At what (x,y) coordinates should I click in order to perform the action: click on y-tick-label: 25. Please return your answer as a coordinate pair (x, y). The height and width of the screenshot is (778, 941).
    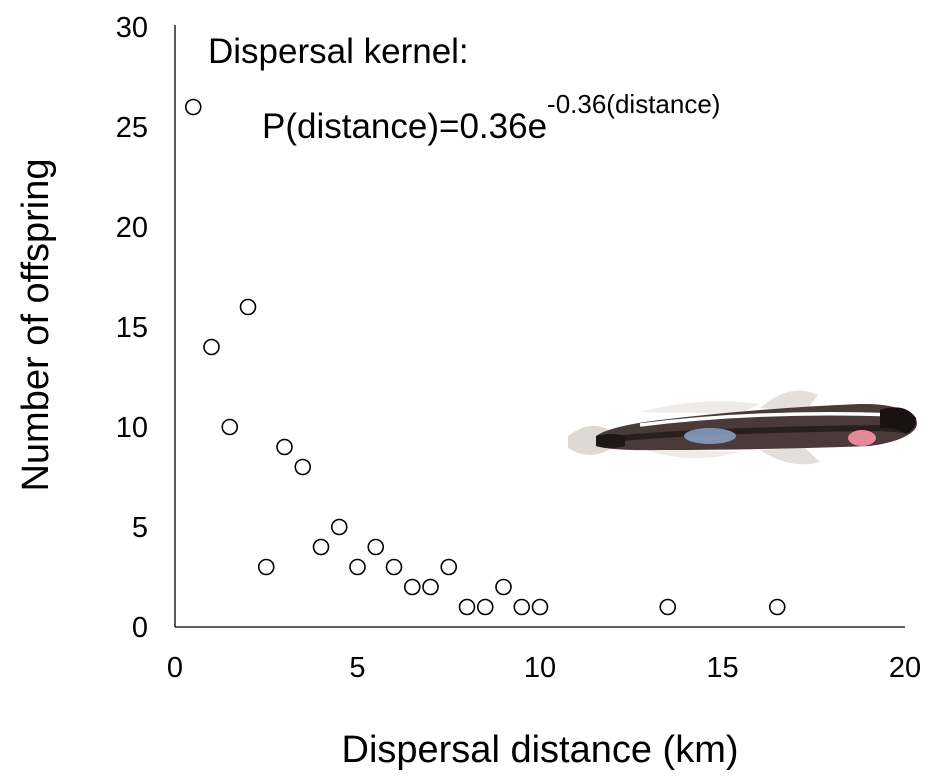
    Looking at the image, I should click on (132, 128).